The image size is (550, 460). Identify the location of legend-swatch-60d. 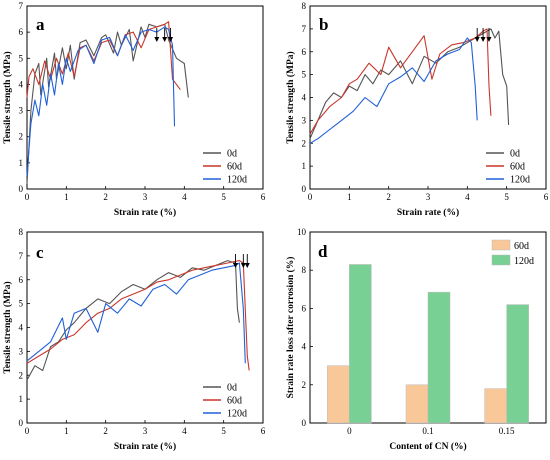
(501, 245).